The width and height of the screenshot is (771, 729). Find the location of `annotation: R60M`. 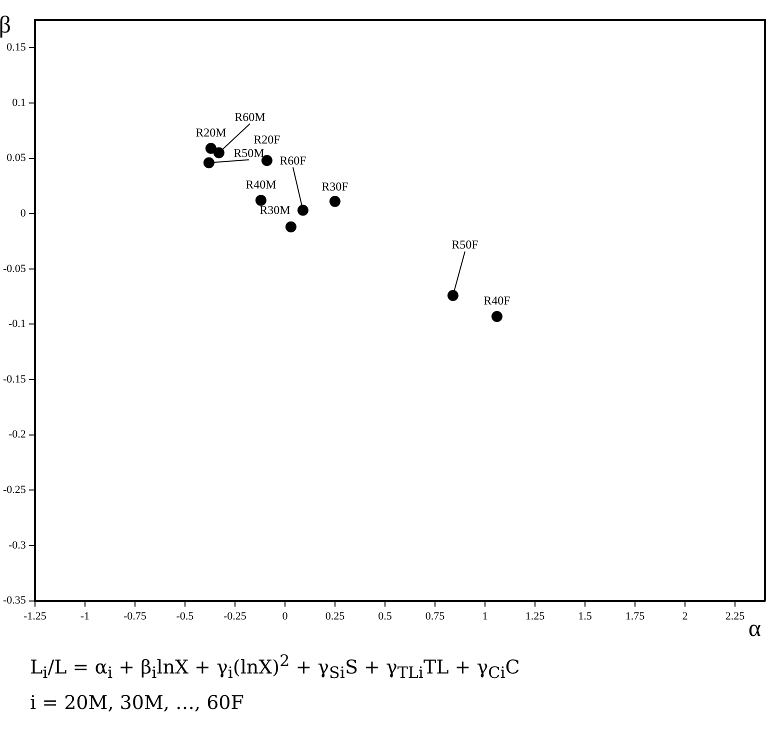

annotation: R60M is located at coordinates (250, 117).